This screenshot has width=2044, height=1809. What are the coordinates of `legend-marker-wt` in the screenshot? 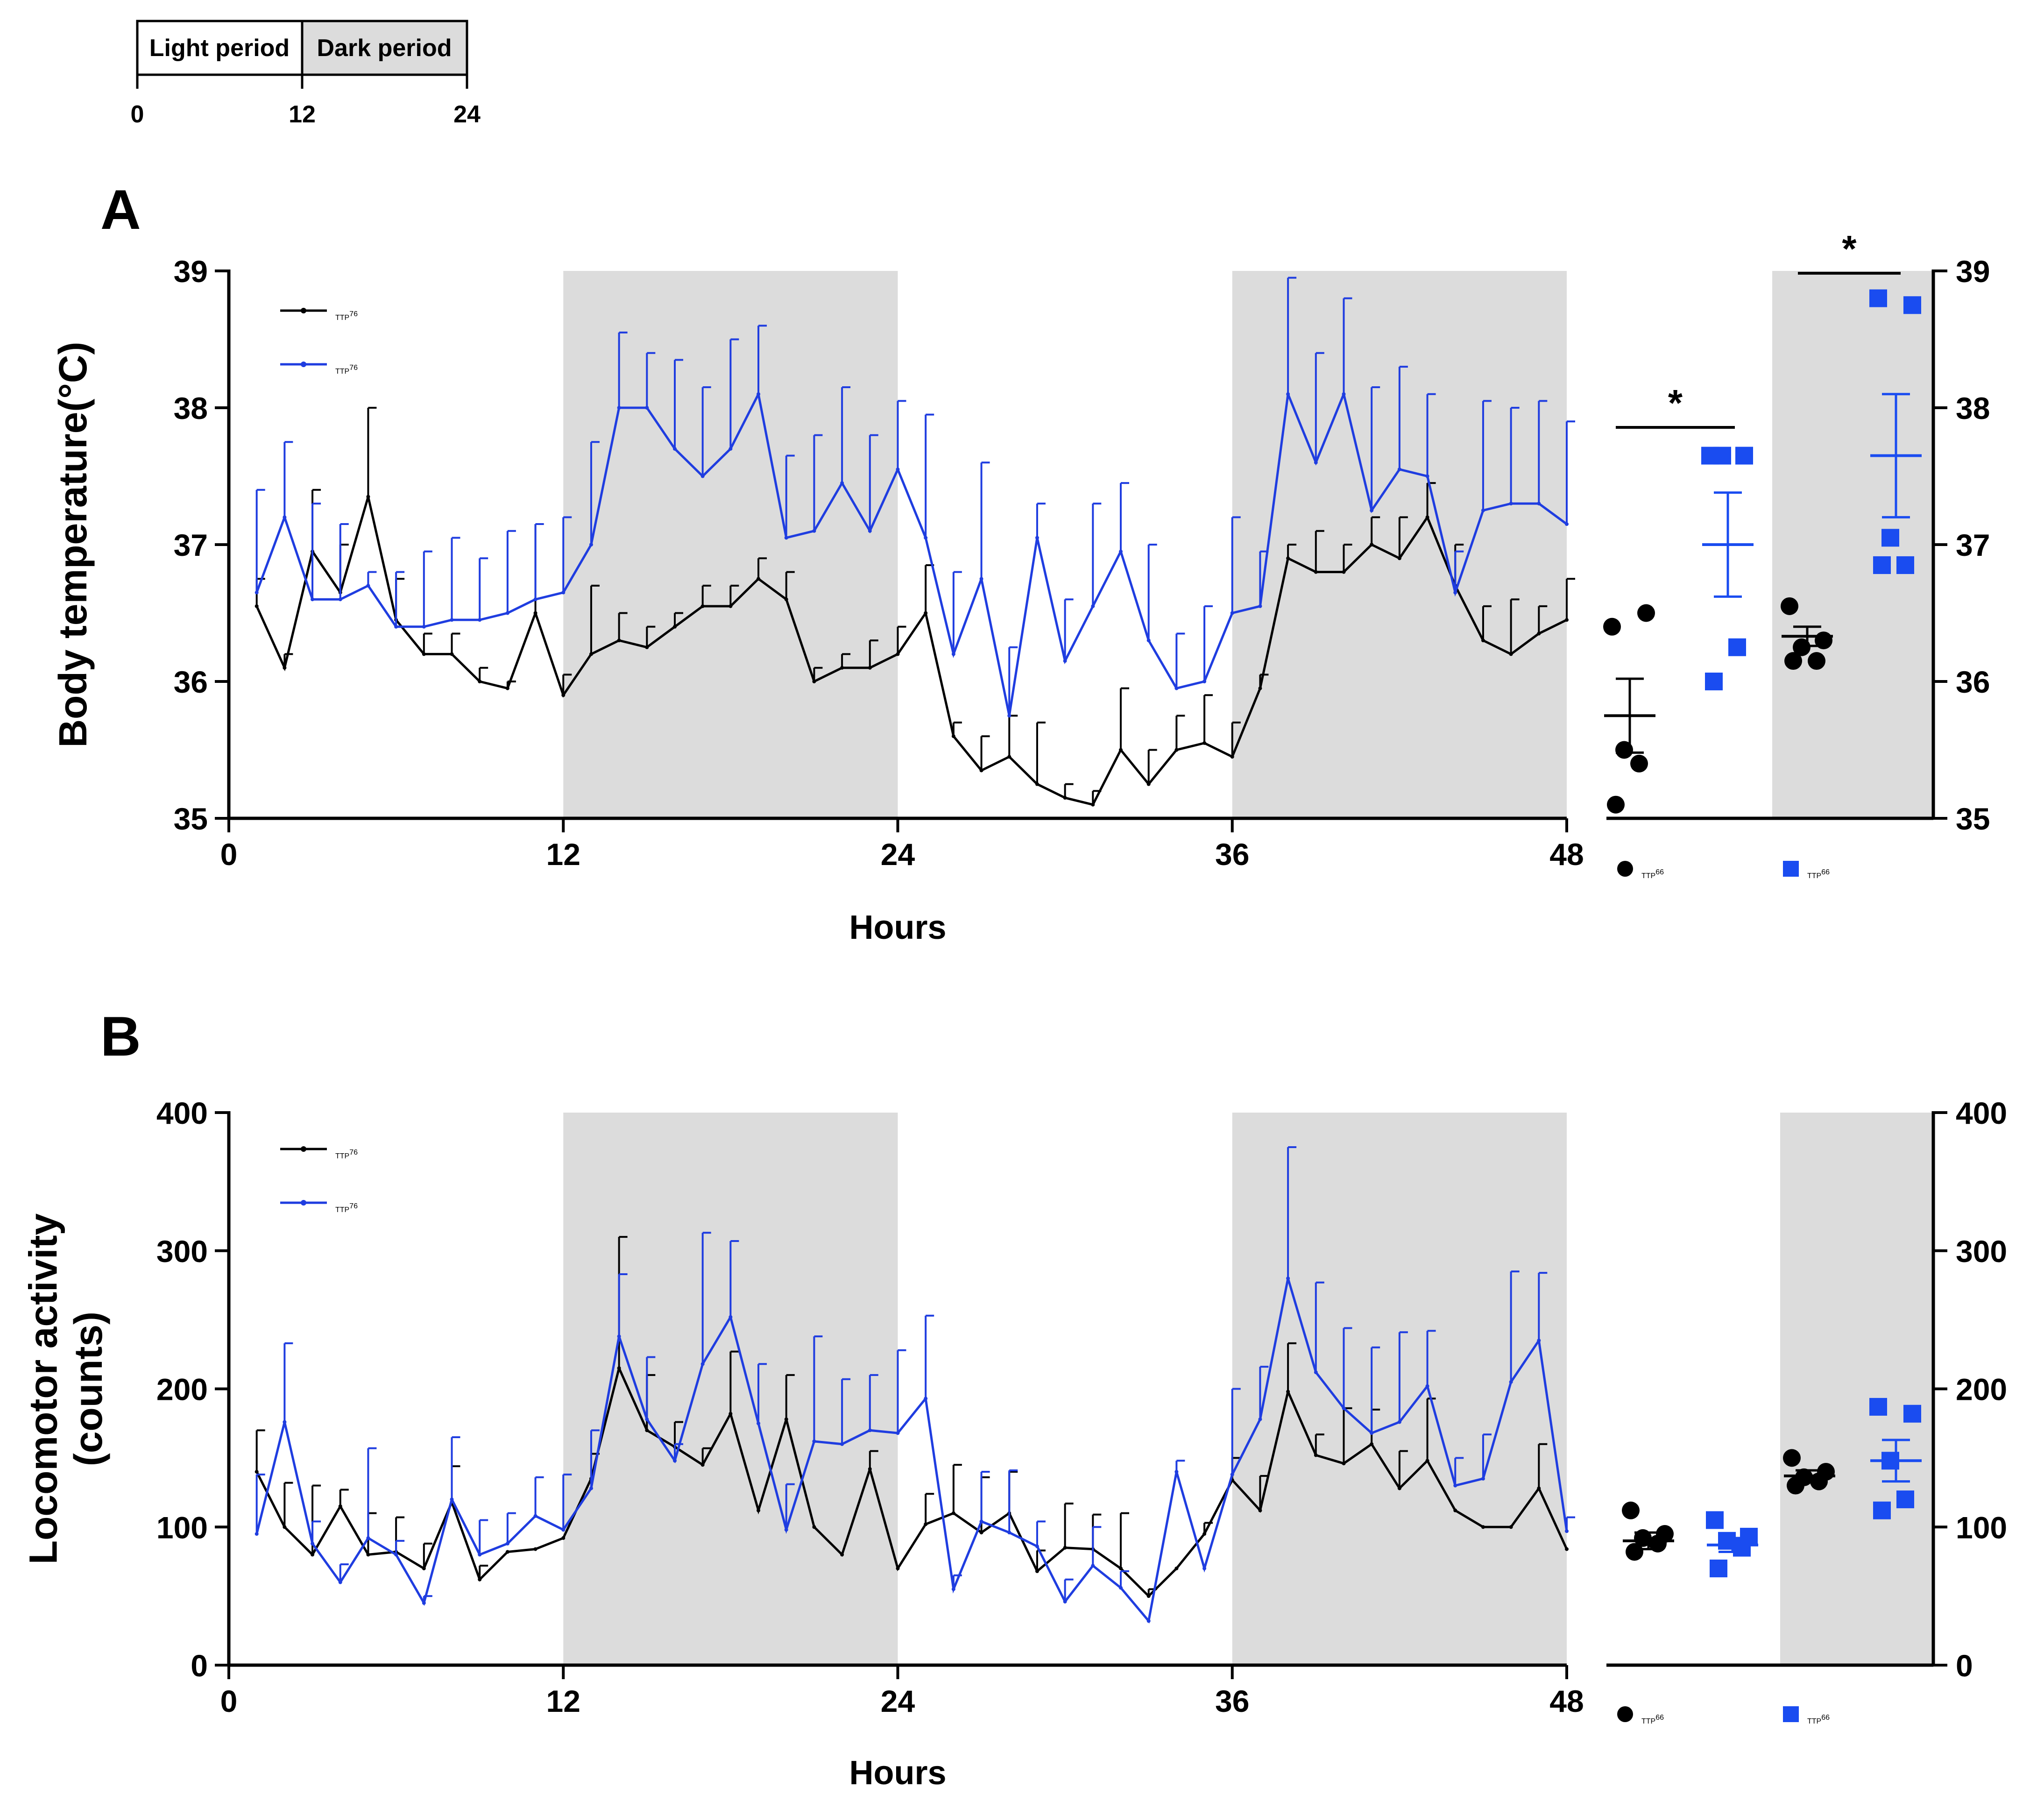 It's located at (304, 1149).